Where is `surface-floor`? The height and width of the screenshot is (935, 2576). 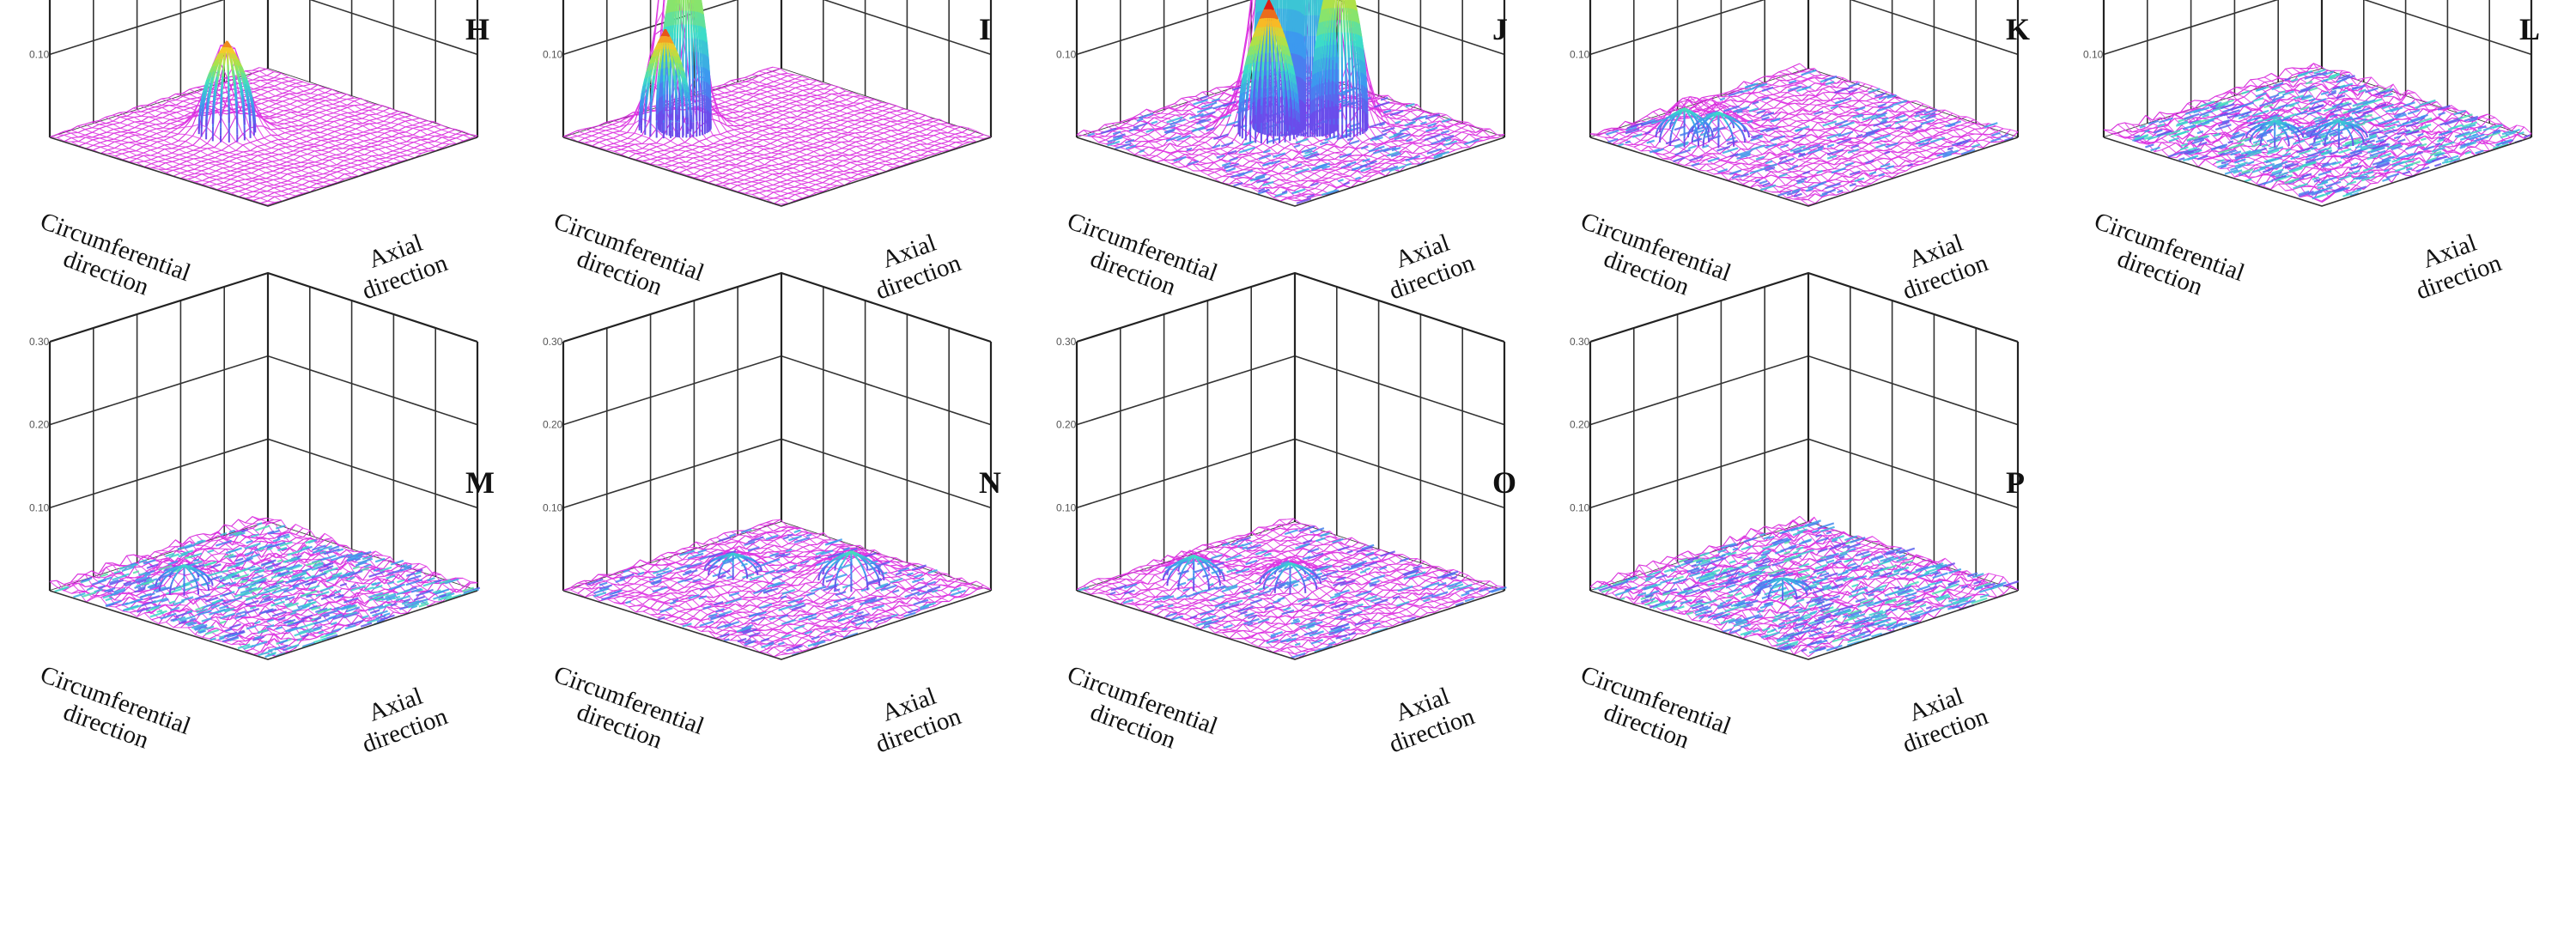
surface-floor is located at coordinates (777, 103).